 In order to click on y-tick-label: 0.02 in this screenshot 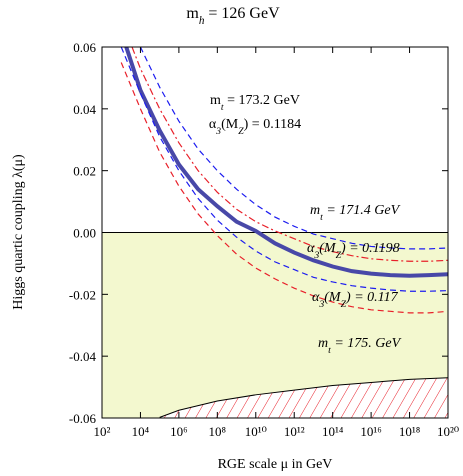, I will do `click(84, 171)`.